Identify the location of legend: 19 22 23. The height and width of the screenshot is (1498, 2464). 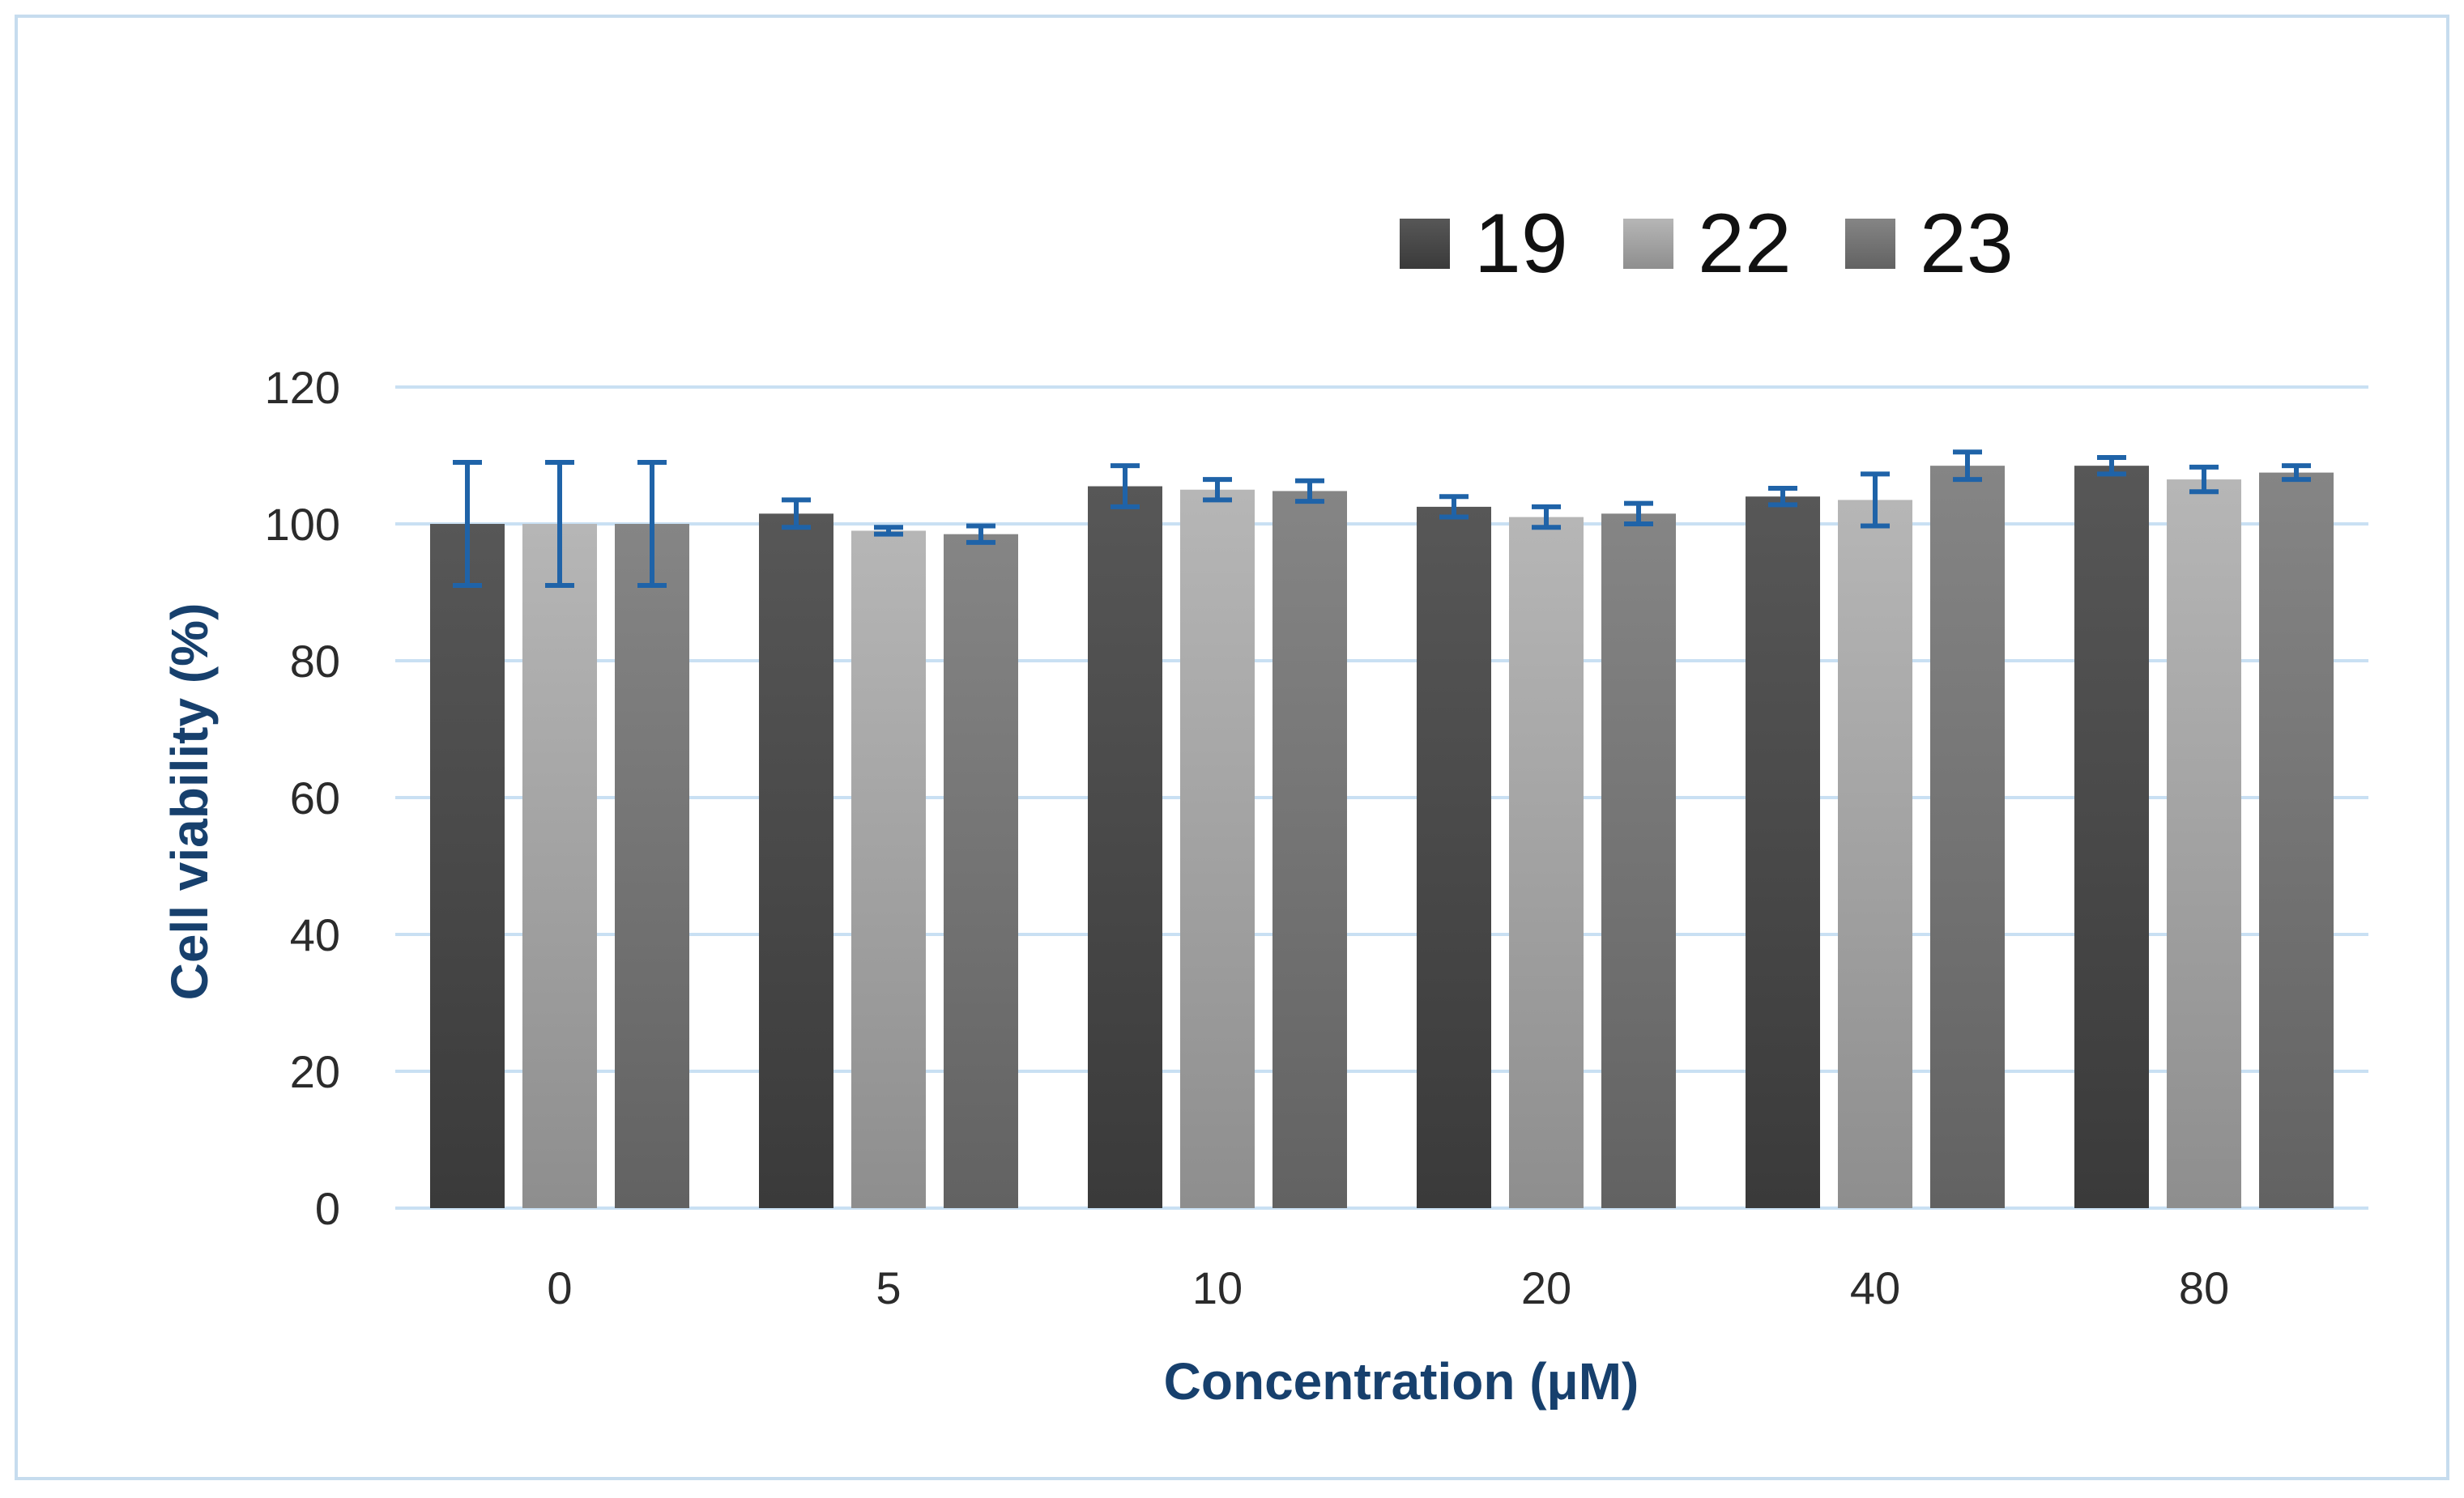
(1707, 244).